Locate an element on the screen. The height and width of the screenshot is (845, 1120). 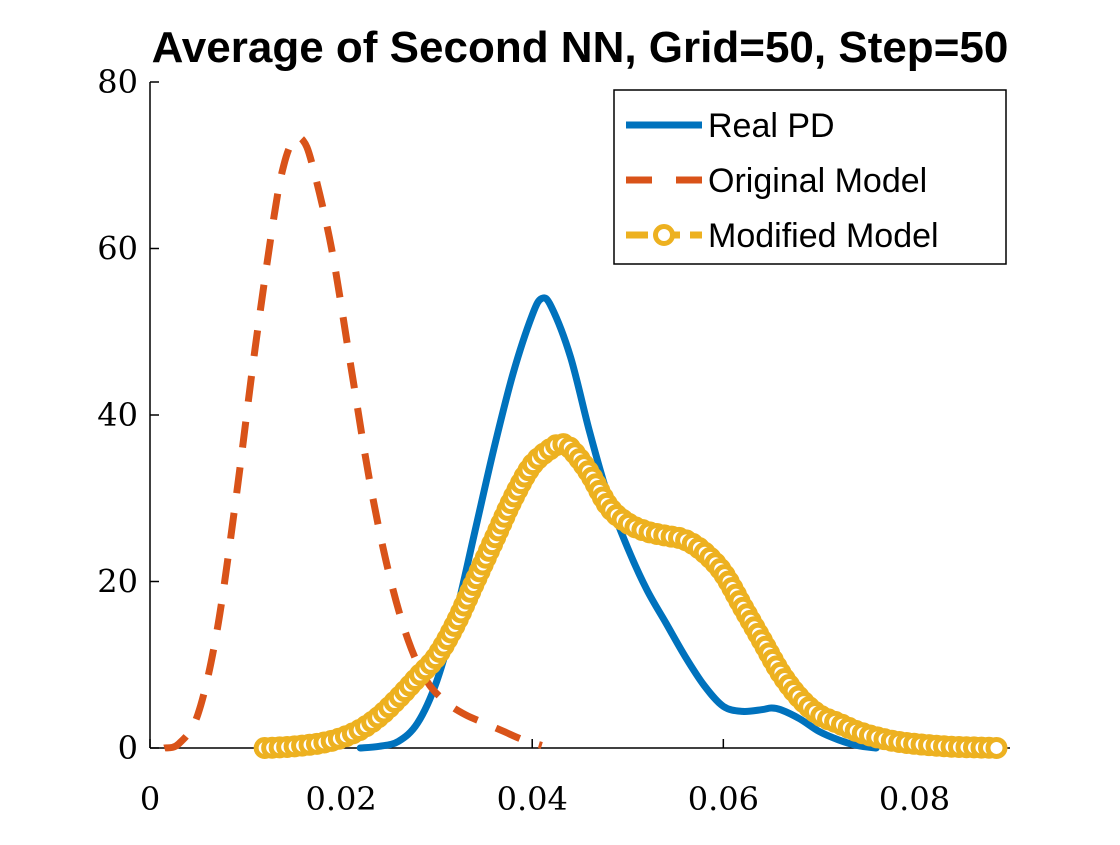
legend-label-modified-model: Modified Model is located at coordinates (823, 236).